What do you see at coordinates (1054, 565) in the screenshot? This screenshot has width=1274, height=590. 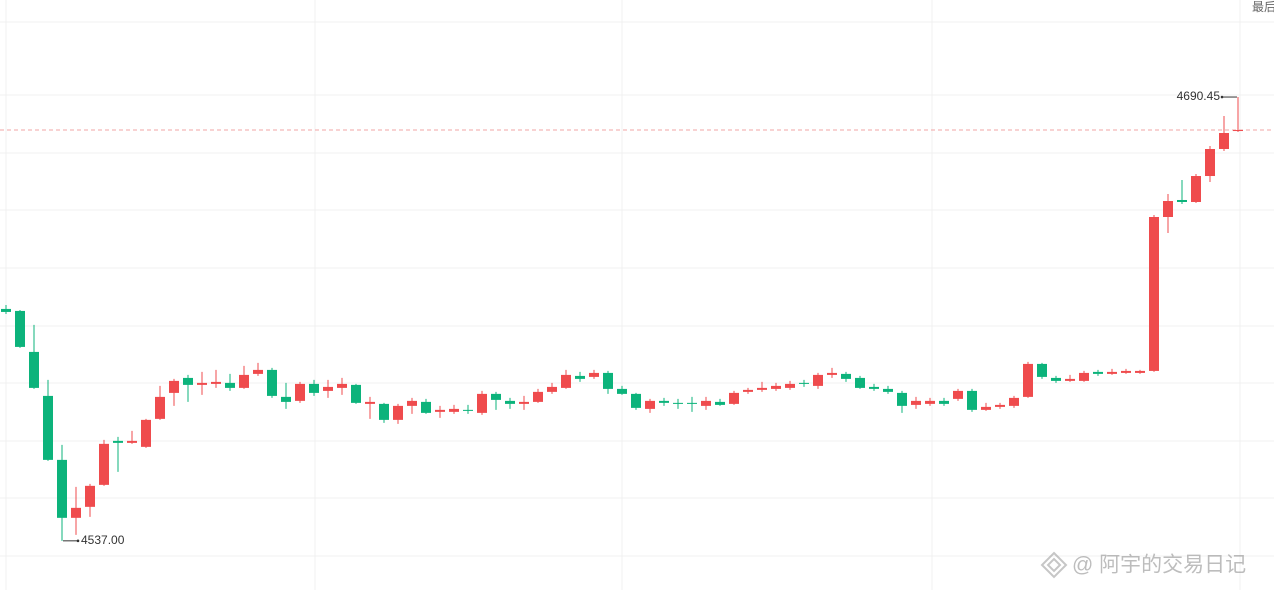 I see `watermark-icon` at bounding box center [1054, 565].